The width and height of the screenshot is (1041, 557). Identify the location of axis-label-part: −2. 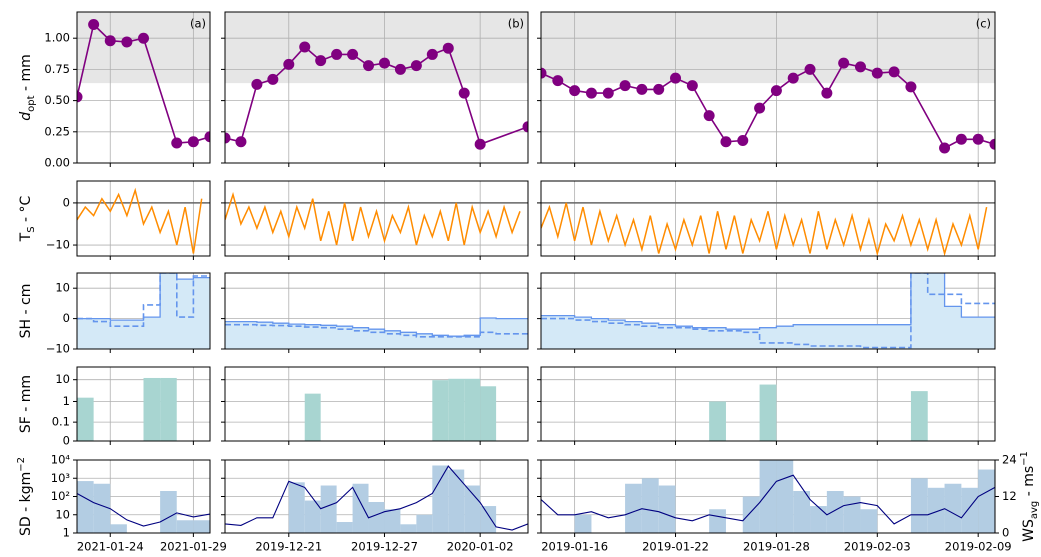
(21, 464).